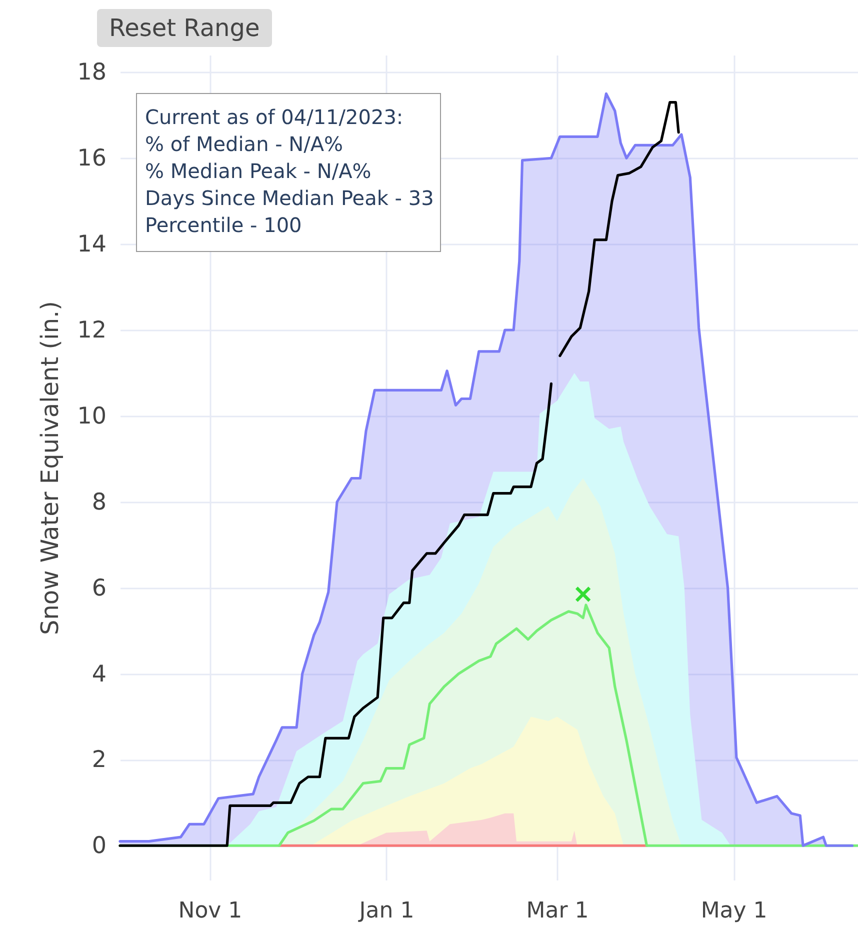  I want to click on y-tick-label: 6, so click(99, 588).